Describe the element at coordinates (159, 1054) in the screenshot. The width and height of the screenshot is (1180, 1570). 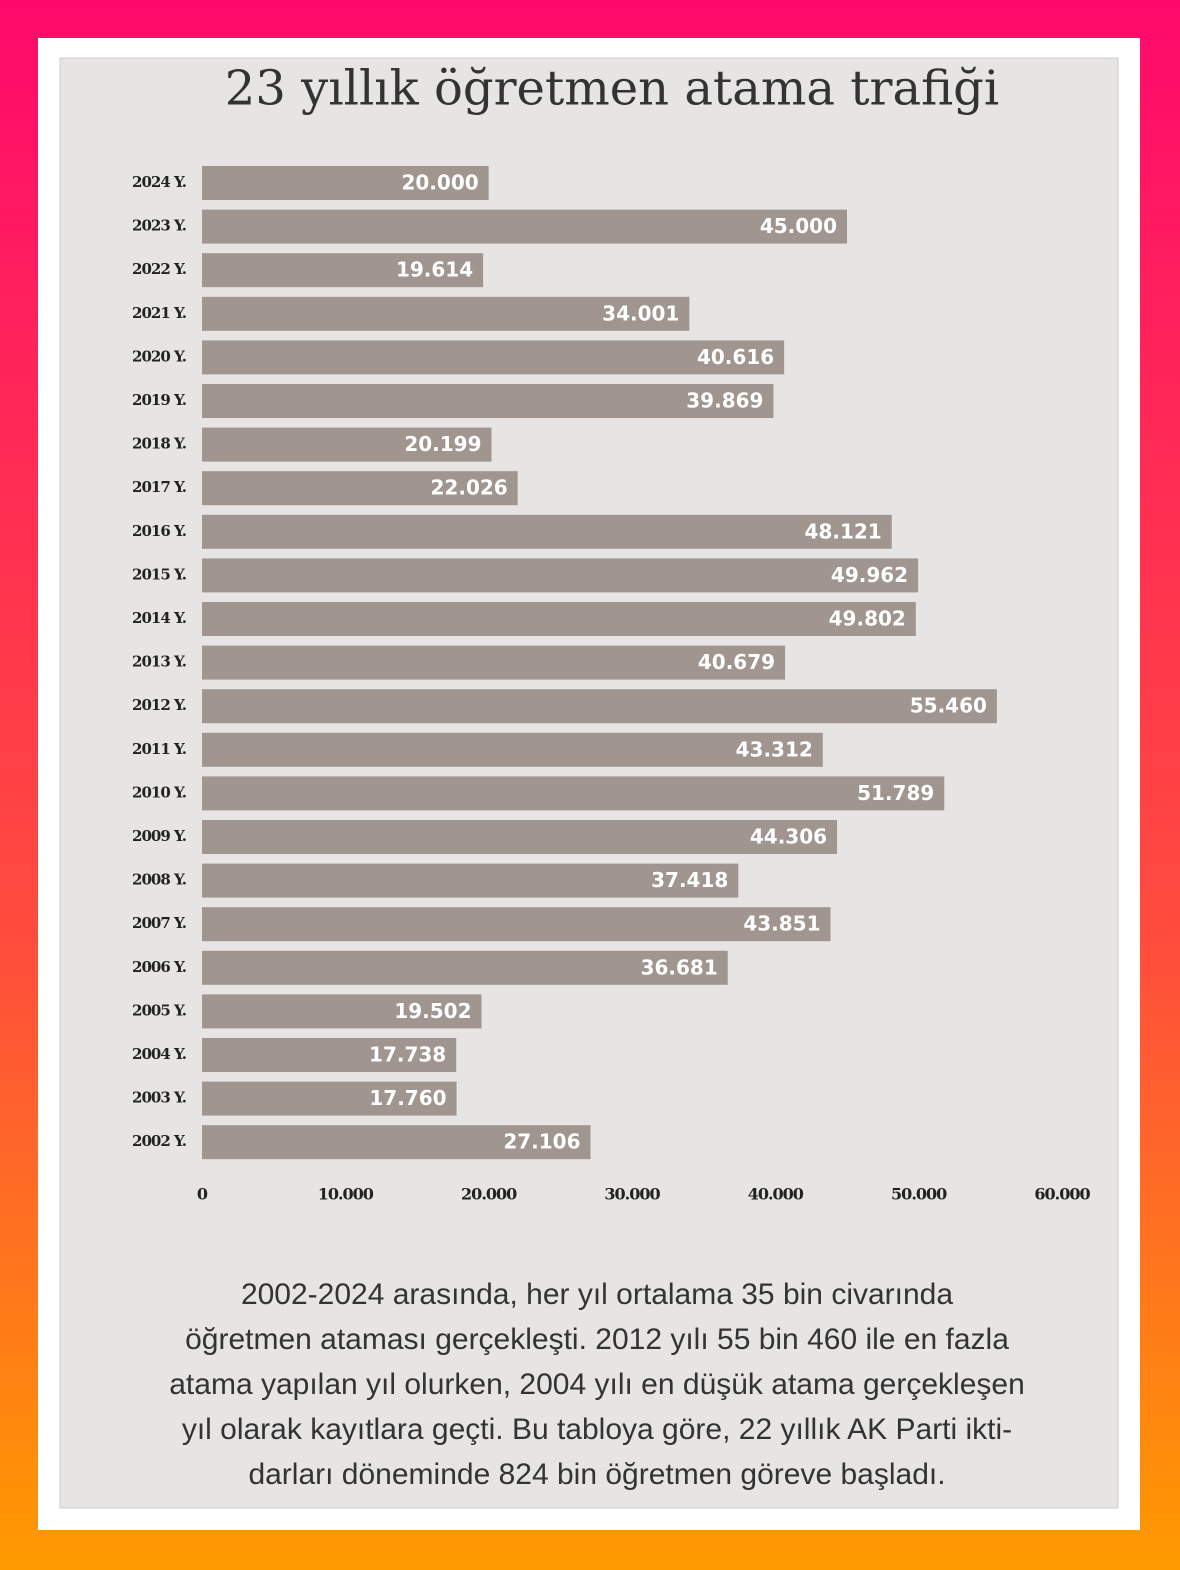
I see `y-tick-label: 2004 Y.` at that location.